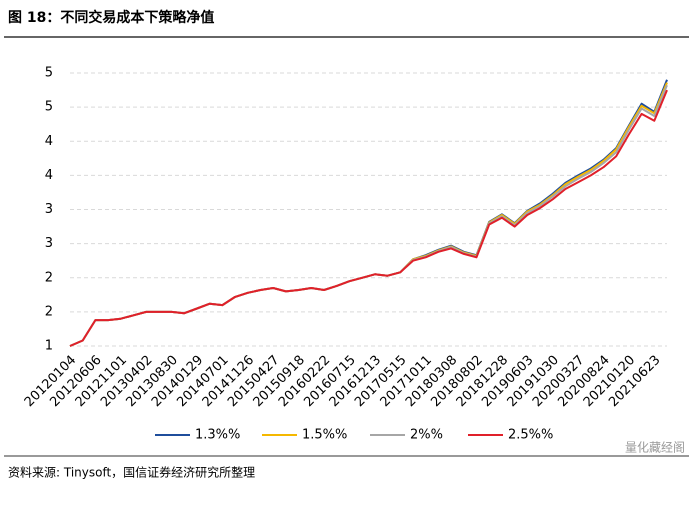  I want to click on y-tick-label: 1, so click(49, 346).